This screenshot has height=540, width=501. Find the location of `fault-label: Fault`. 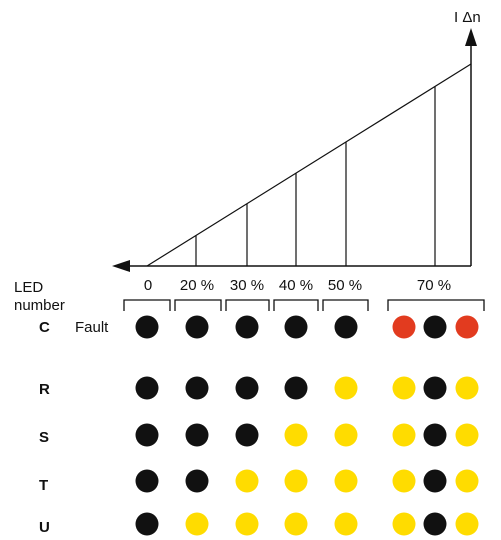

fault-label: Fault is located at coordinates (92, 327).